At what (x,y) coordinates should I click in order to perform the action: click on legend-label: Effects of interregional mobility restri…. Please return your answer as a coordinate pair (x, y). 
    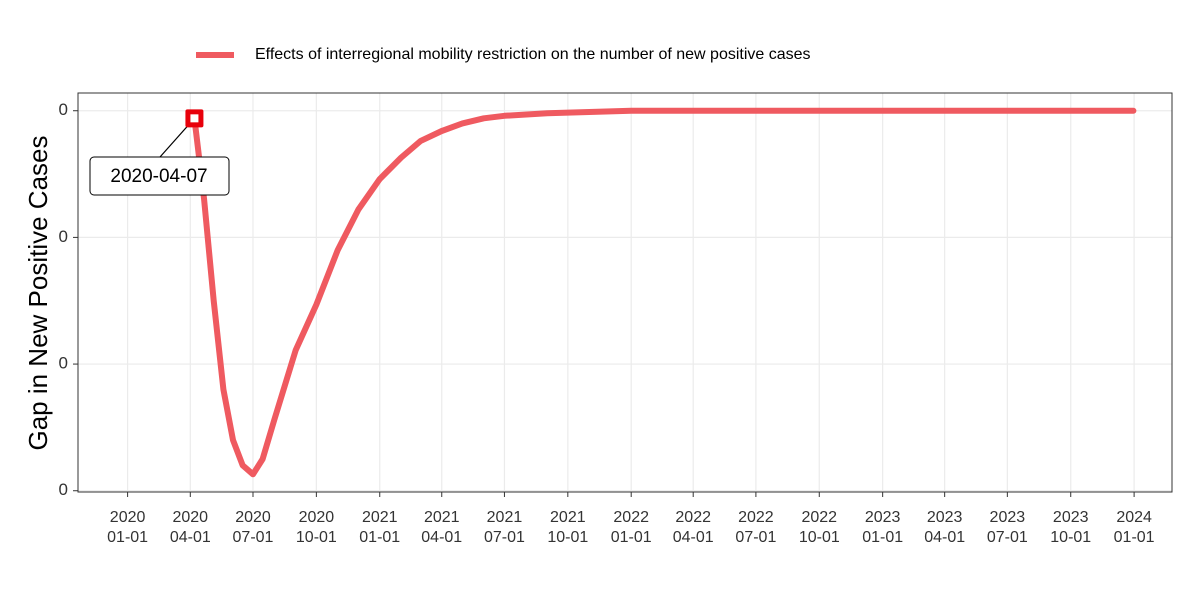
    Looking at the image, I should click on (533, 54).